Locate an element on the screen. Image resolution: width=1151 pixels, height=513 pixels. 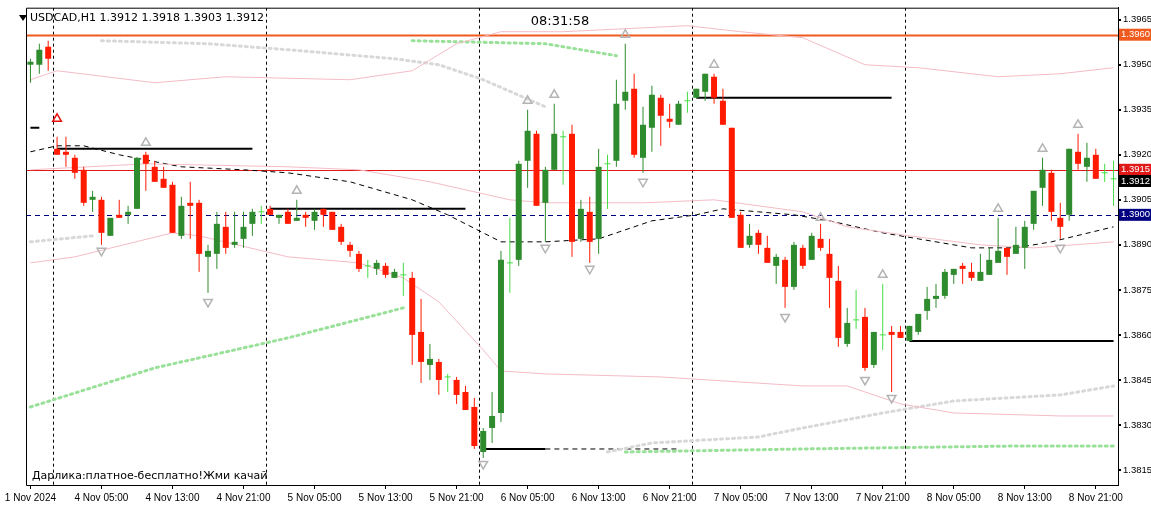
y-tick-label: 1.3950 is located at coordinates (1137, 64).